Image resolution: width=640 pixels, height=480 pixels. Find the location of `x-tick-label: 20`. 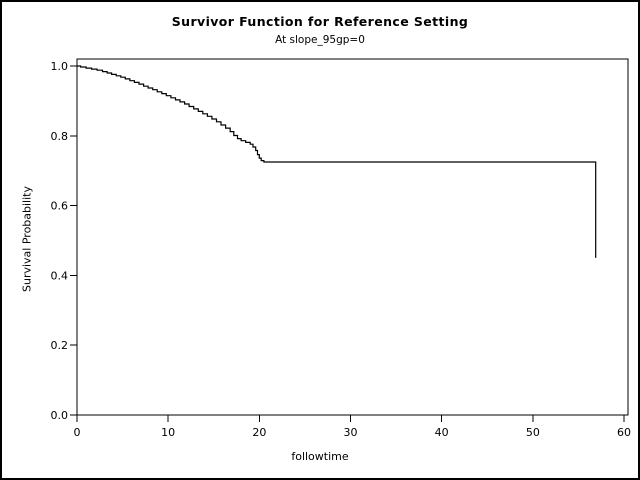

x-tick-label: 20 is located at coordinates (259, 432).